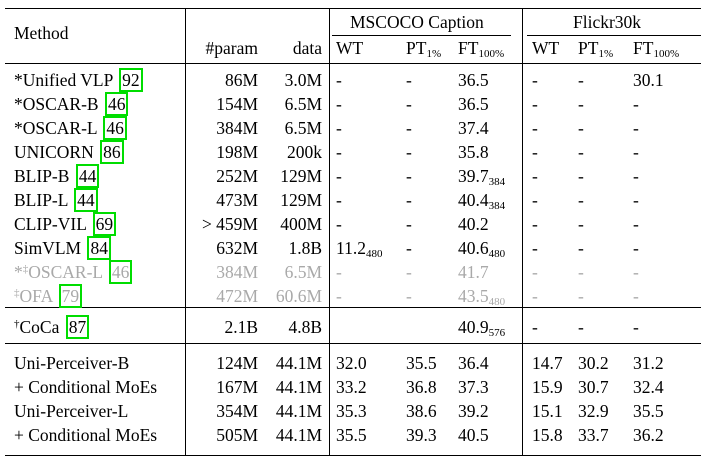 The height and width of the screenshot is (461, 706). What do you see at coordinates (39, 327) in the screenshot?
I see `method-label: CoCa` at bounding box center [39, 327].